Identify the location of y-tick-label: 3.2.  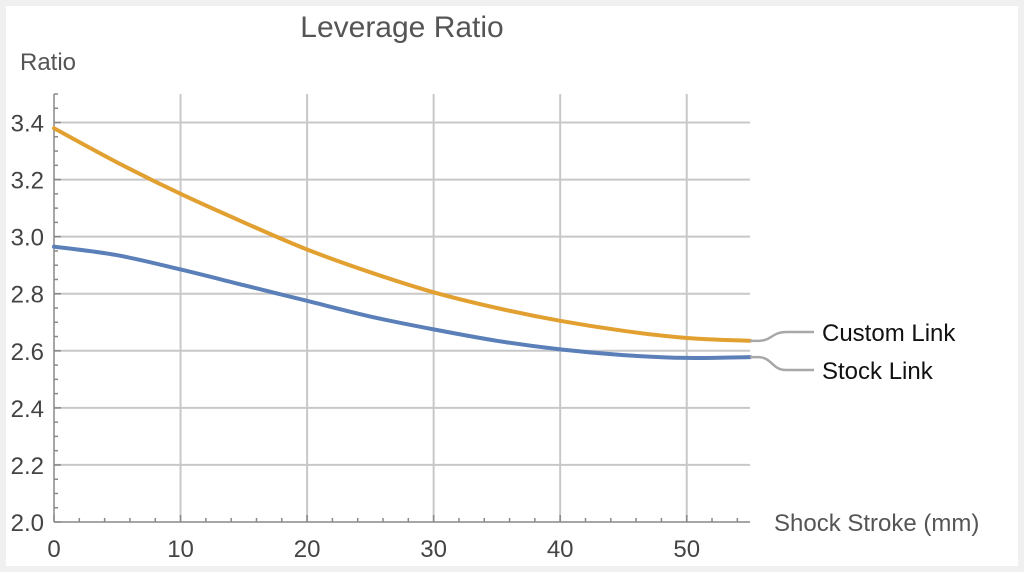
(27, 181).